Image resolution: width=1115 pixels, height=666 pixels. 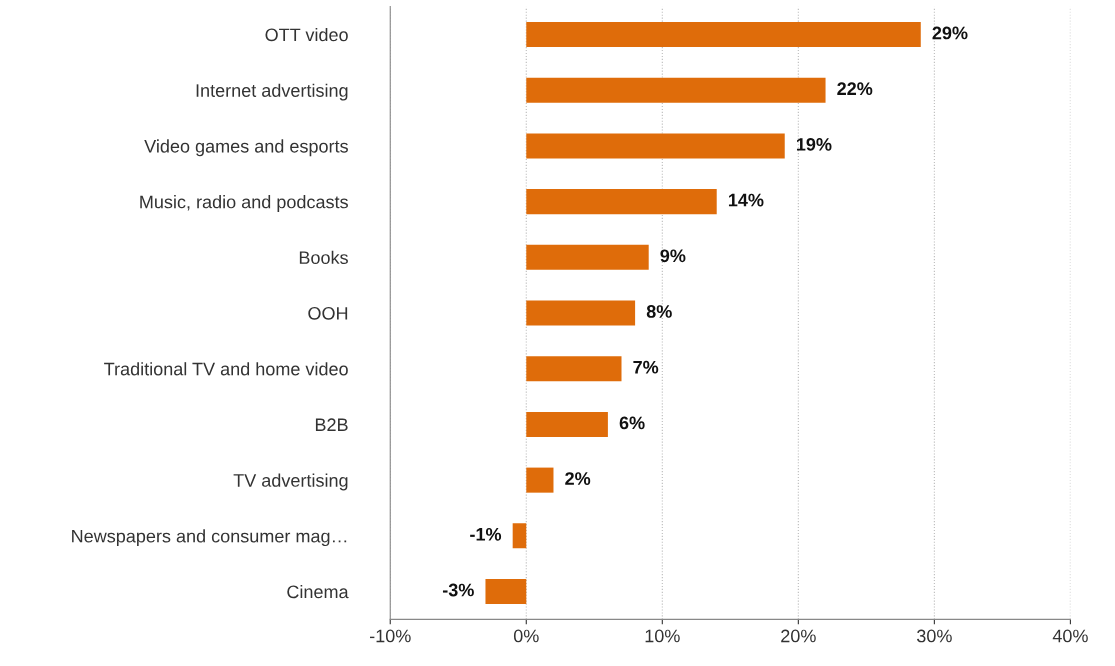 What do you see at coordinates (244, 203) in the screenshot?
I see `y-tick-label: Music, radio and podcasts` at bounding box center [244, 203].